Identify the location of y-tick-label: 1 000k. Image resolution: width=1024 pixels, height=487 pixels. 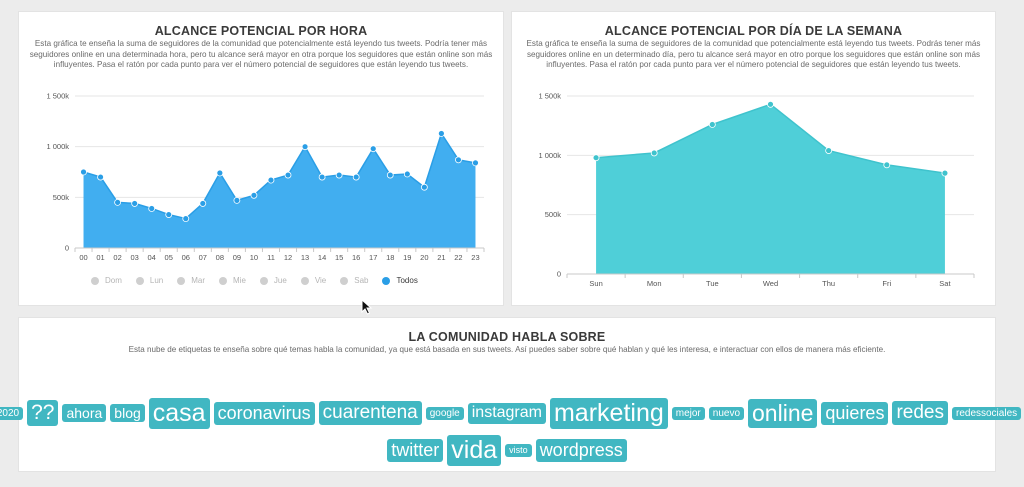
(549, 155).